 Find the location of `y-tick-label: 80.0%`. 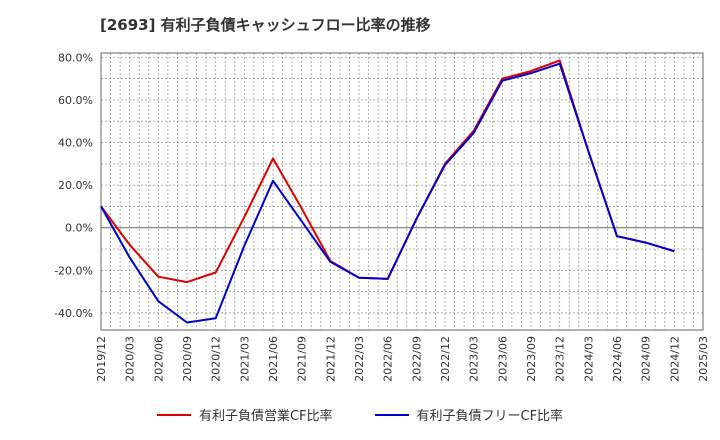

y-tick-label: 80.0% is located at coordinates (75, 57).